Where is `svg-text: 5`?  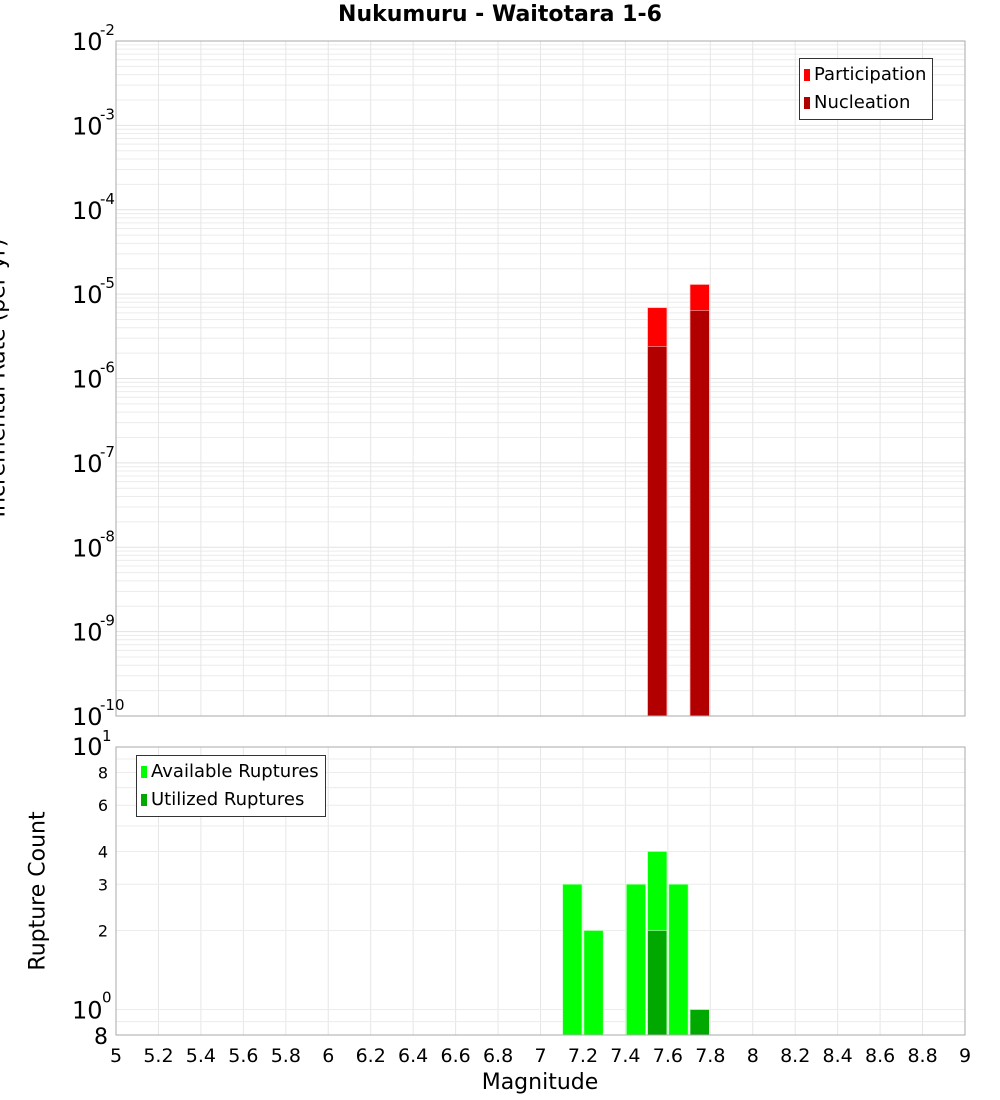 svg-text: 5 is located at coordinates (116, 1056).